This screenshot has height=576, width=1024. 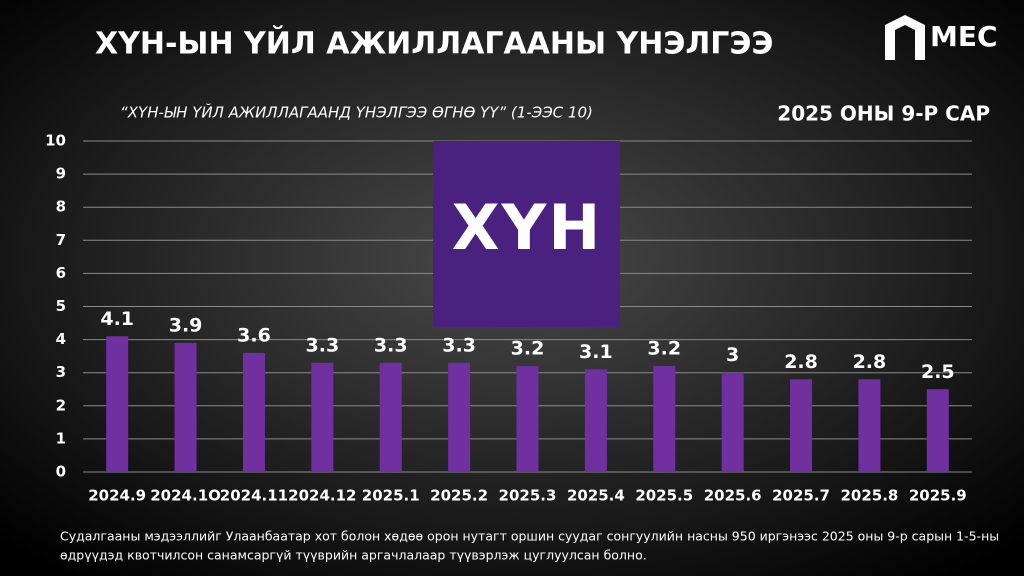 What do you see at coordinates (801, 496) in the screenshot?
I see `x-tick-label: 2025.7` at bounding box center [801, 496].